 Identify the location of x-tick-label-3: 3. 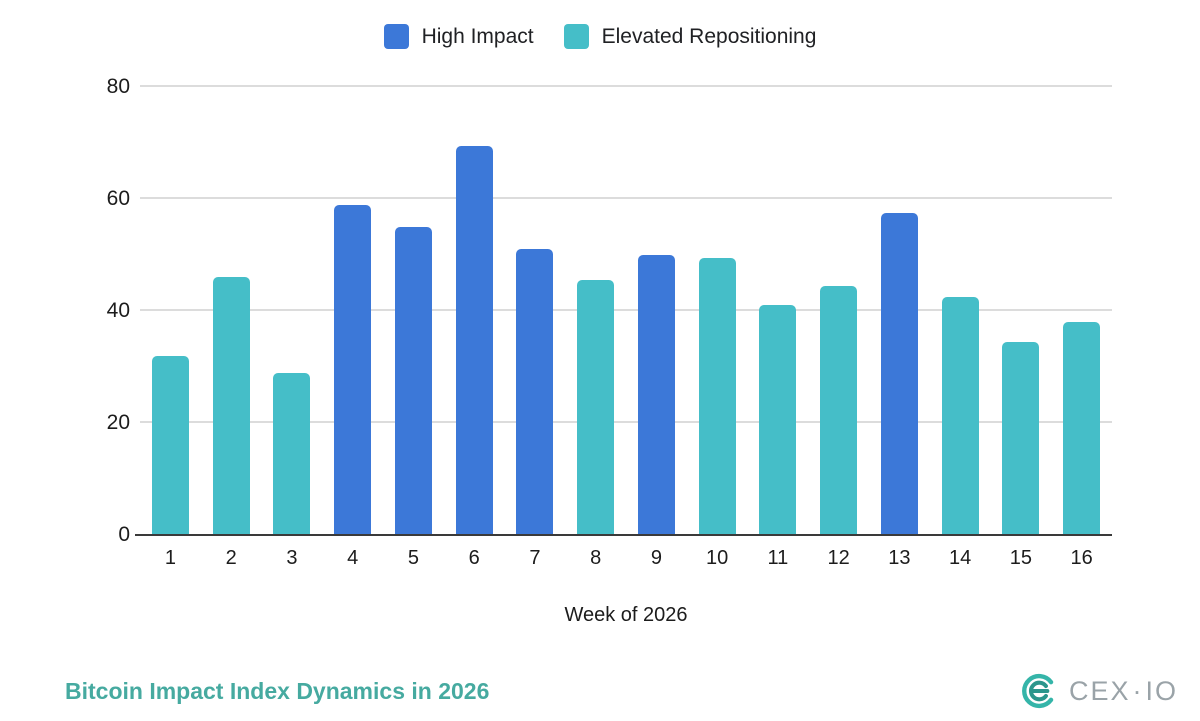
(292, 558).